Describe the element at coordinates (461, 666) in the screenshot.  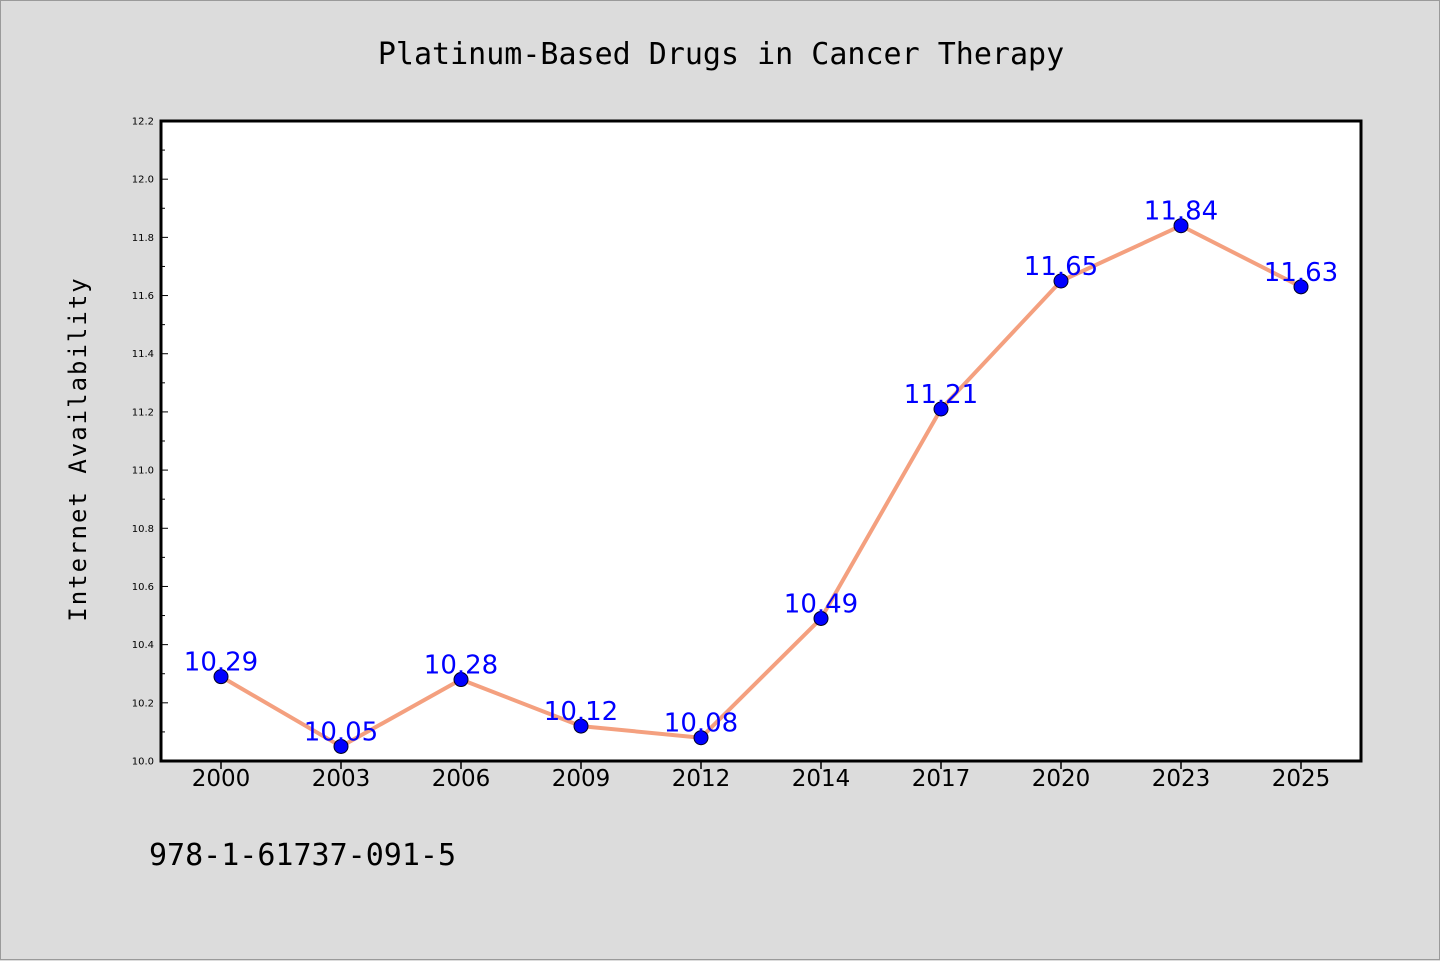
I see `data-label: 10.28` at that location.